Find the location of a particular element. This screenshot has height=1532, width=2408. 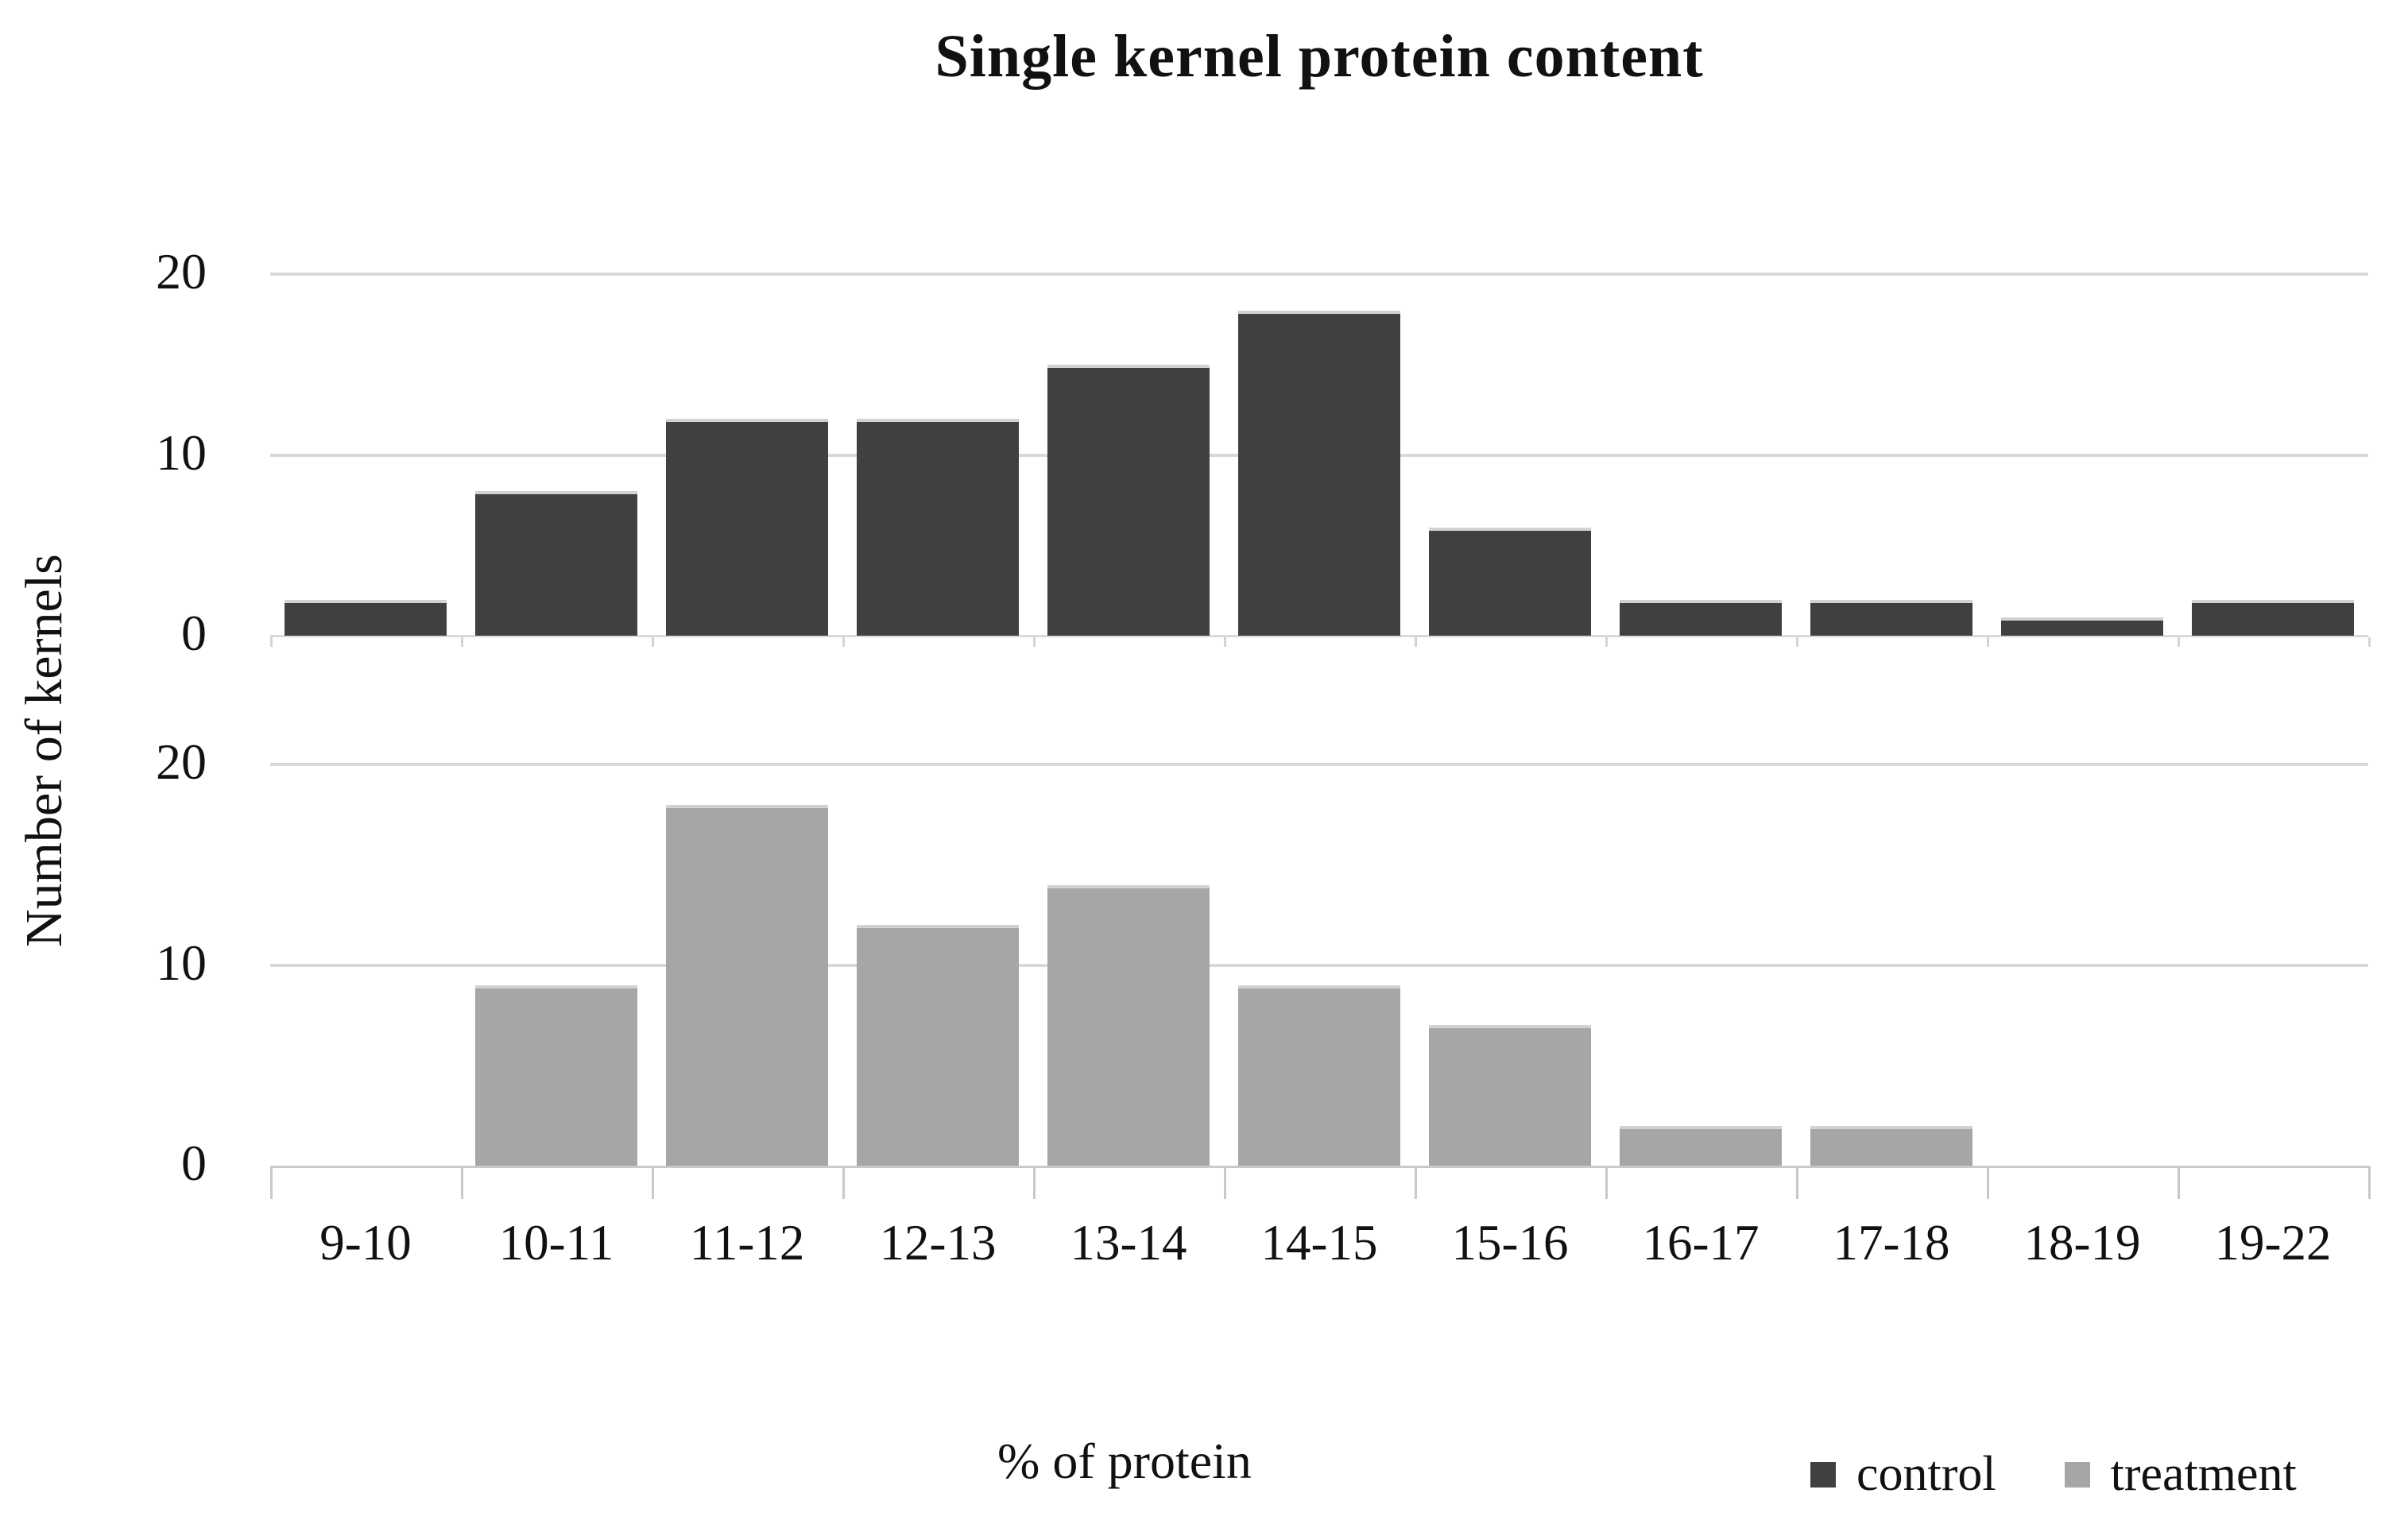

y-tick-treatment-0: 0 is located at coordinates (194, 1163).